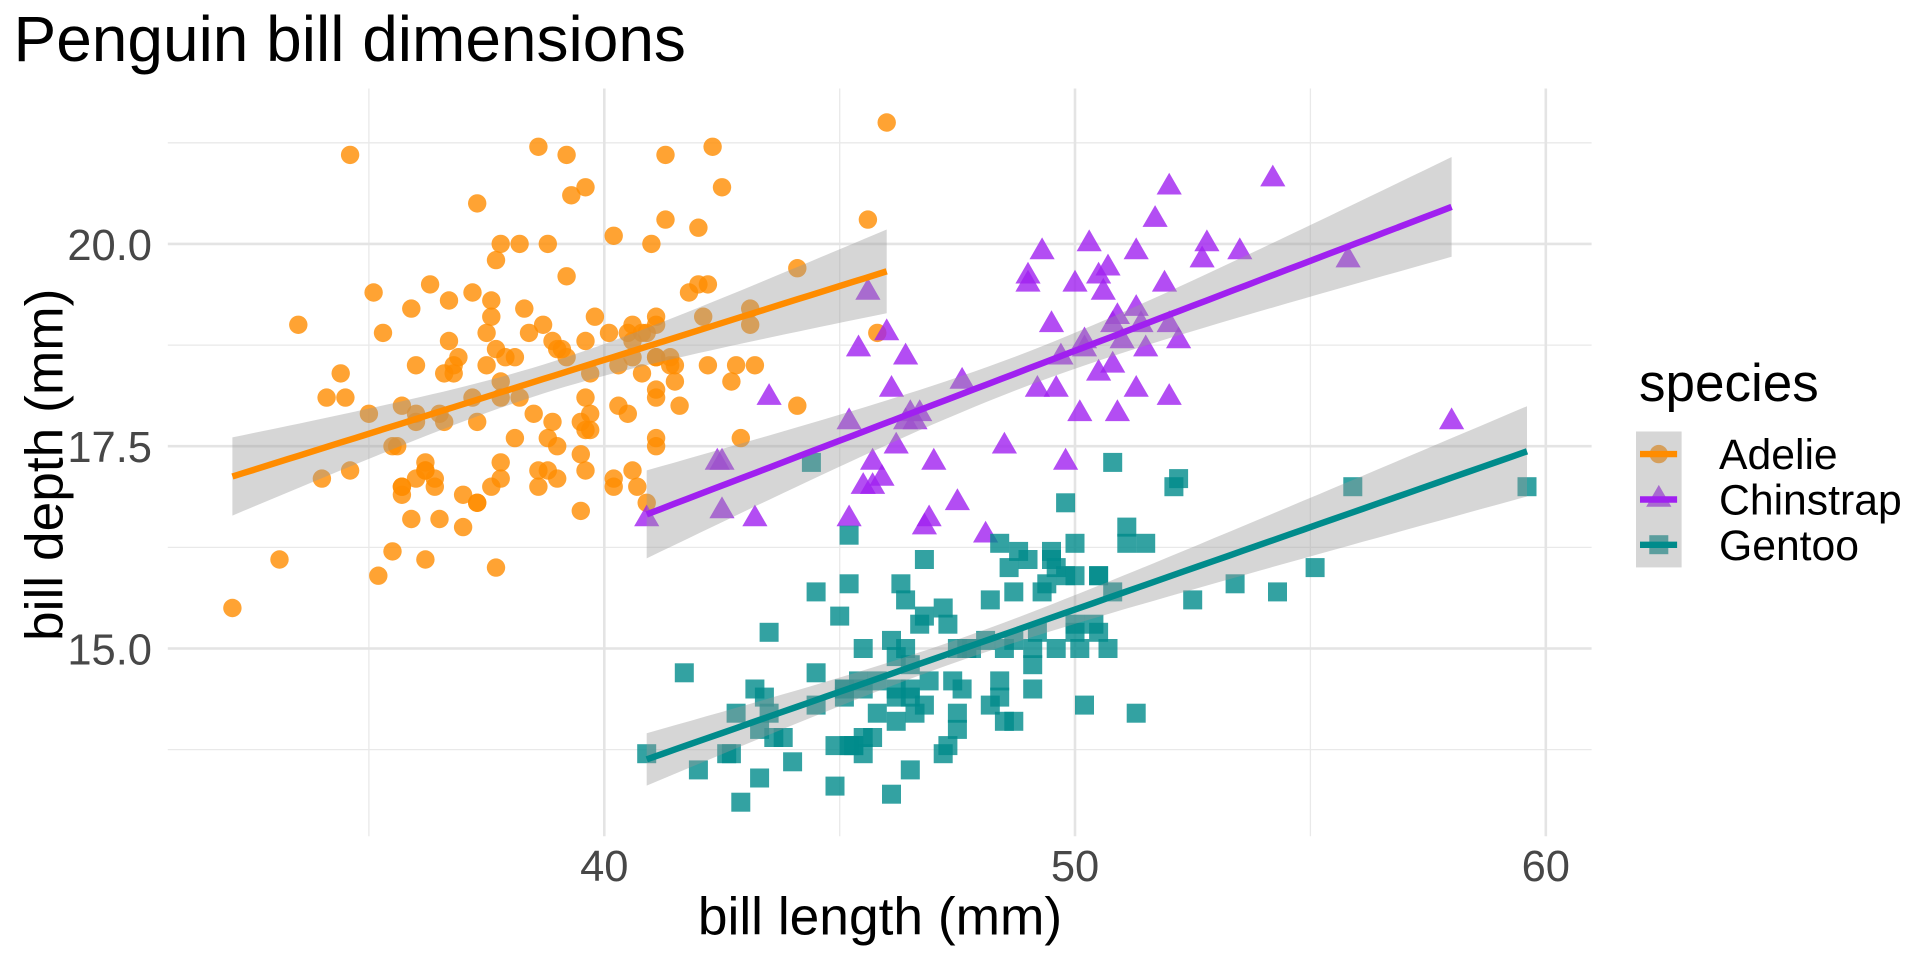  Describe the element at coordinates (1789, 546) in the screenshot. I see `svg-text: Gentoo` at that location.